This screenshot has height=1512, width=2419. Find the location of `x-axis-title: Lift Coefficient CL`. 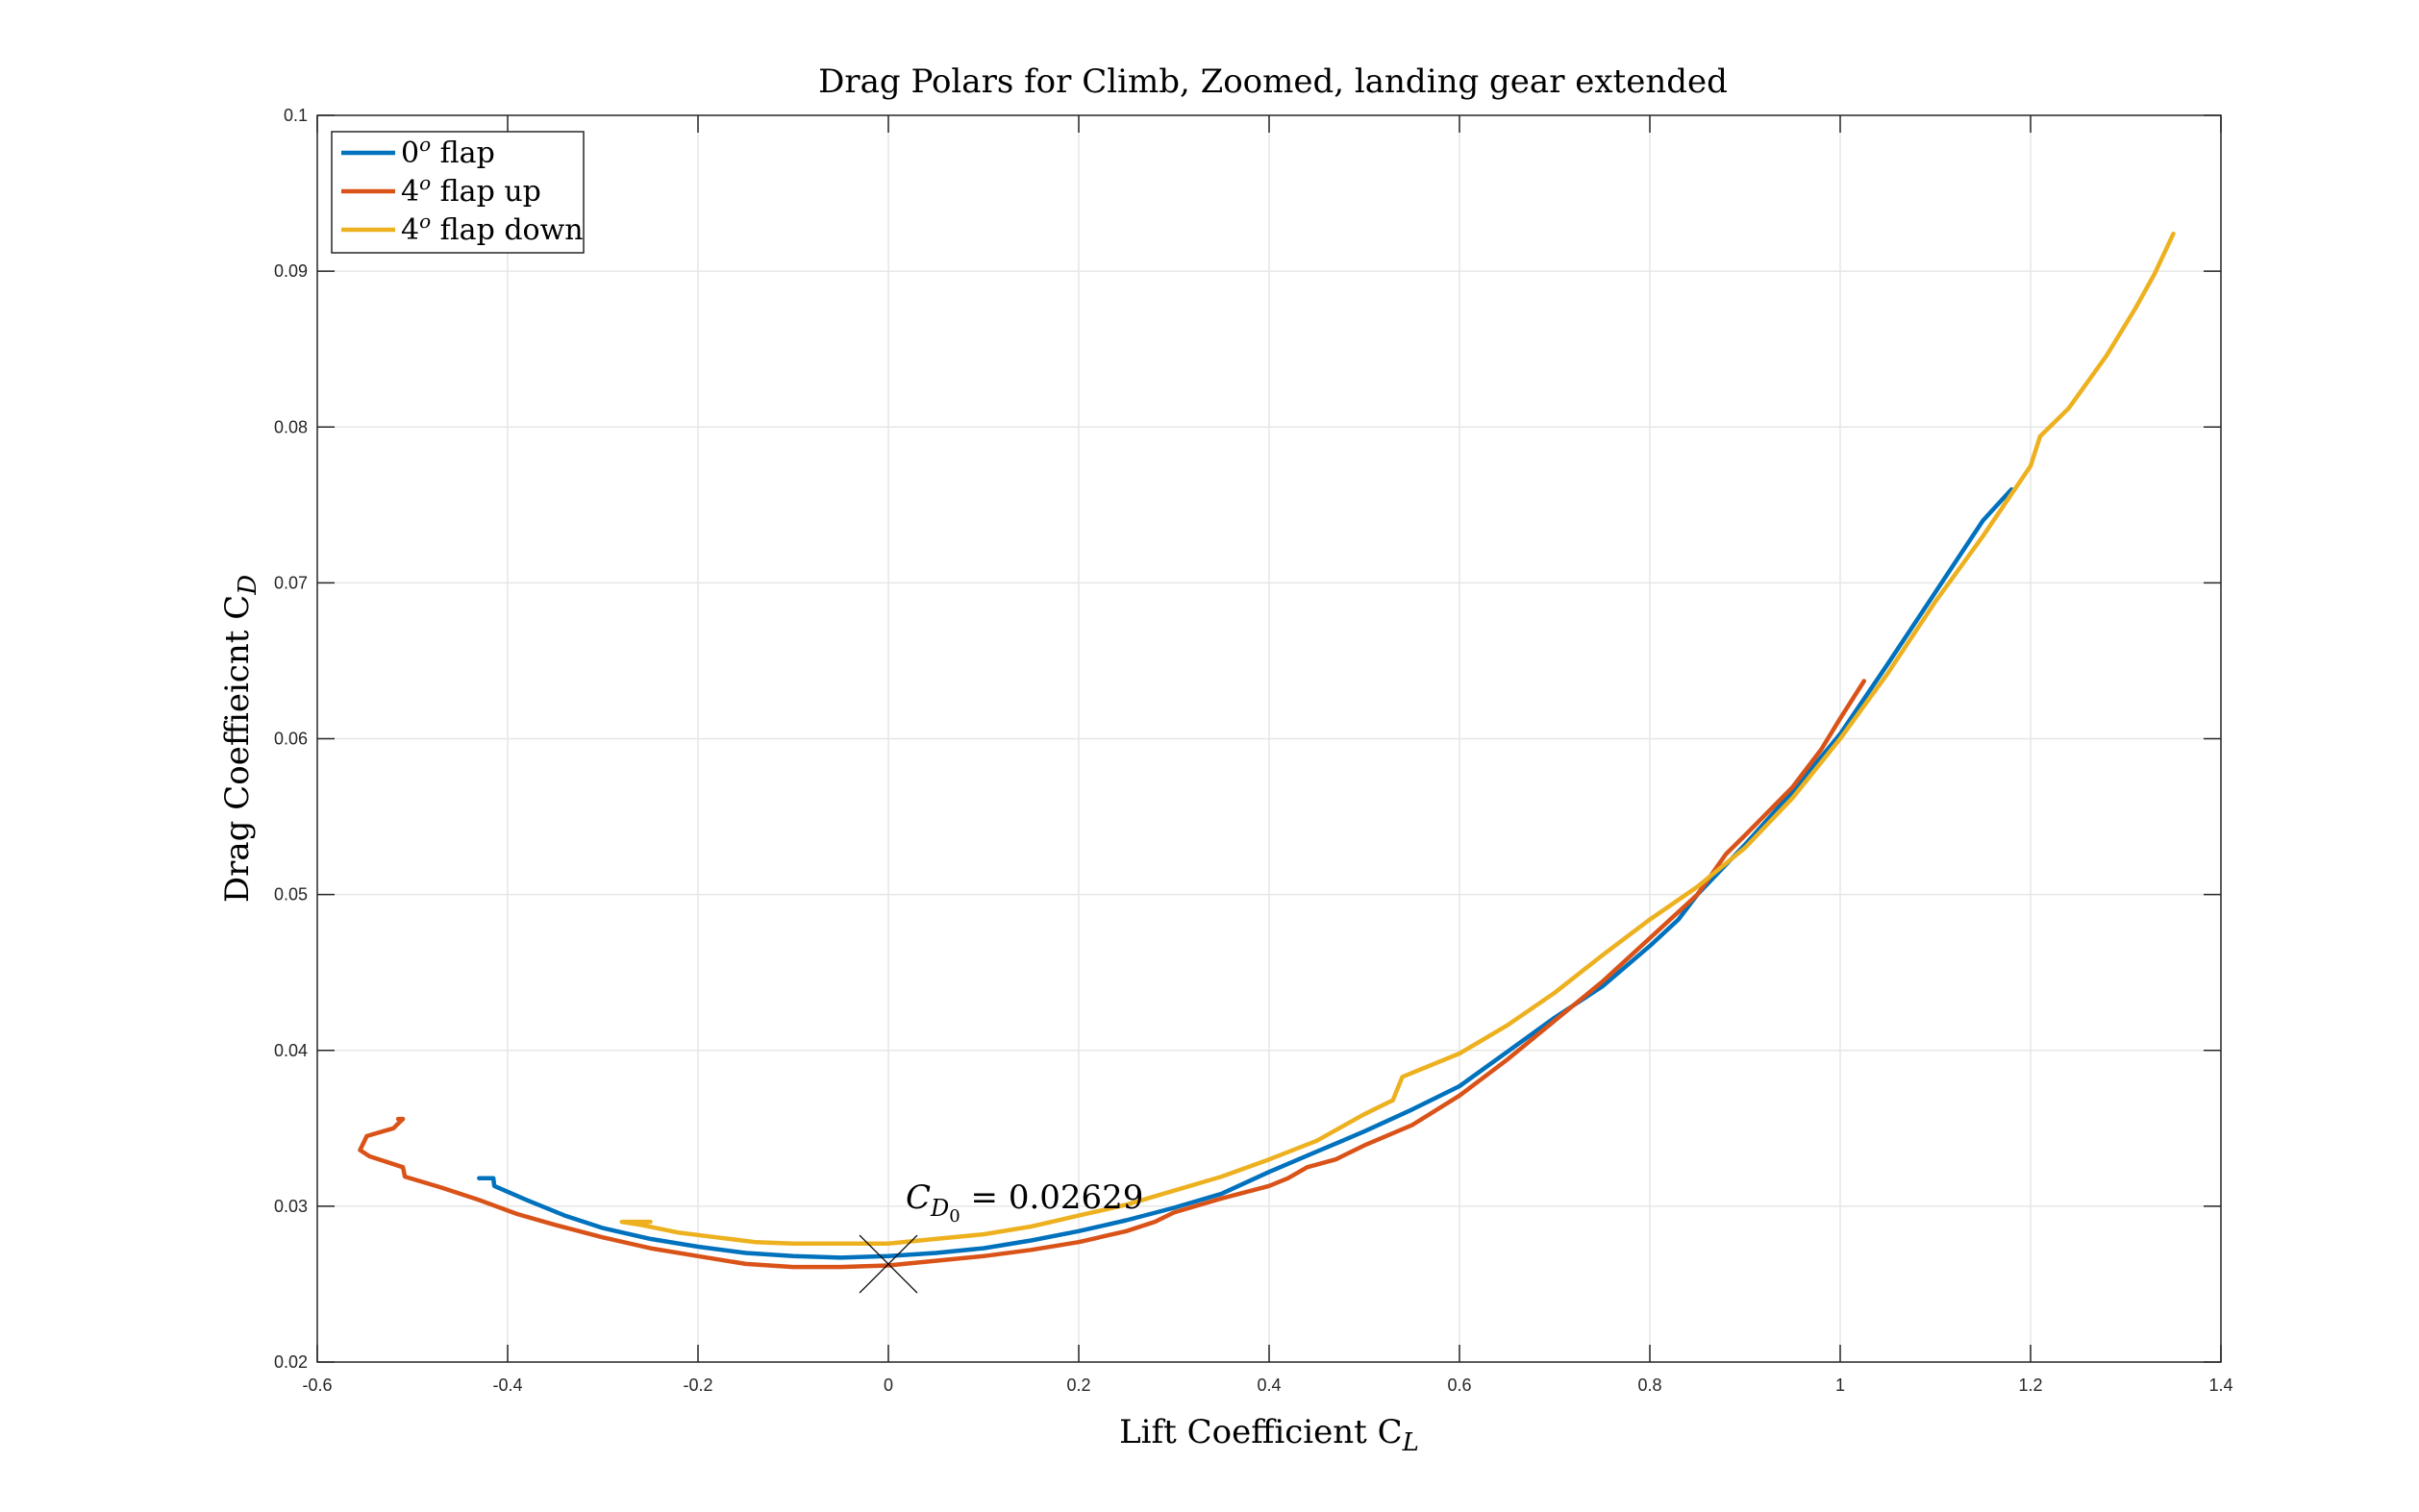

x-axis-title: Lift Coefficient CL is located at coordinates (1269, 1435).